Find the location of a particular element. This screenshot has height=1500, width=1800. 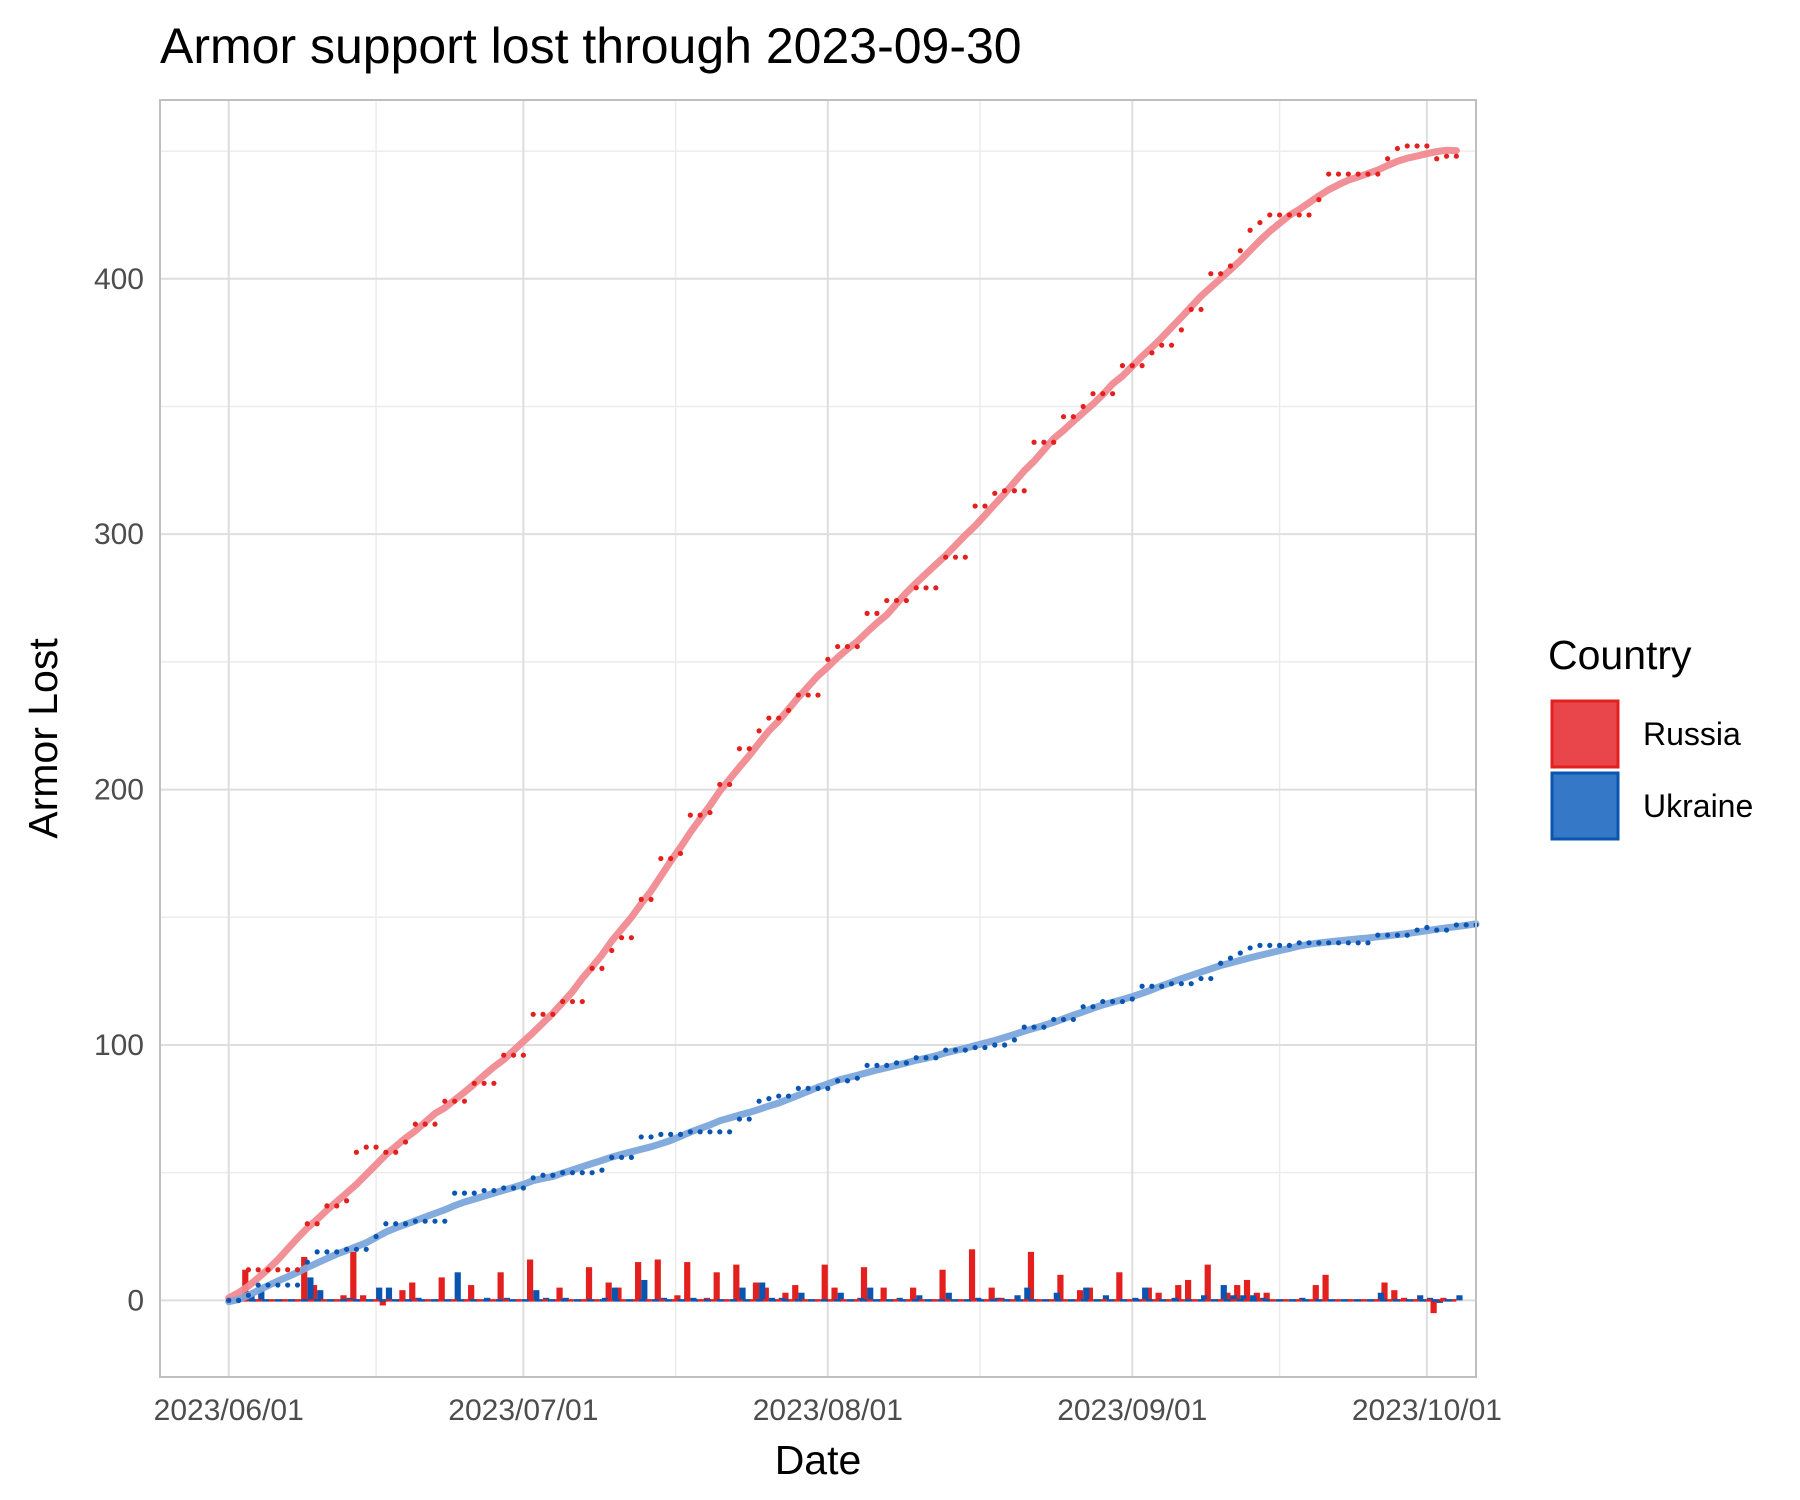

y-axis-title: Armor Lost is located at coordinates (43, 738).